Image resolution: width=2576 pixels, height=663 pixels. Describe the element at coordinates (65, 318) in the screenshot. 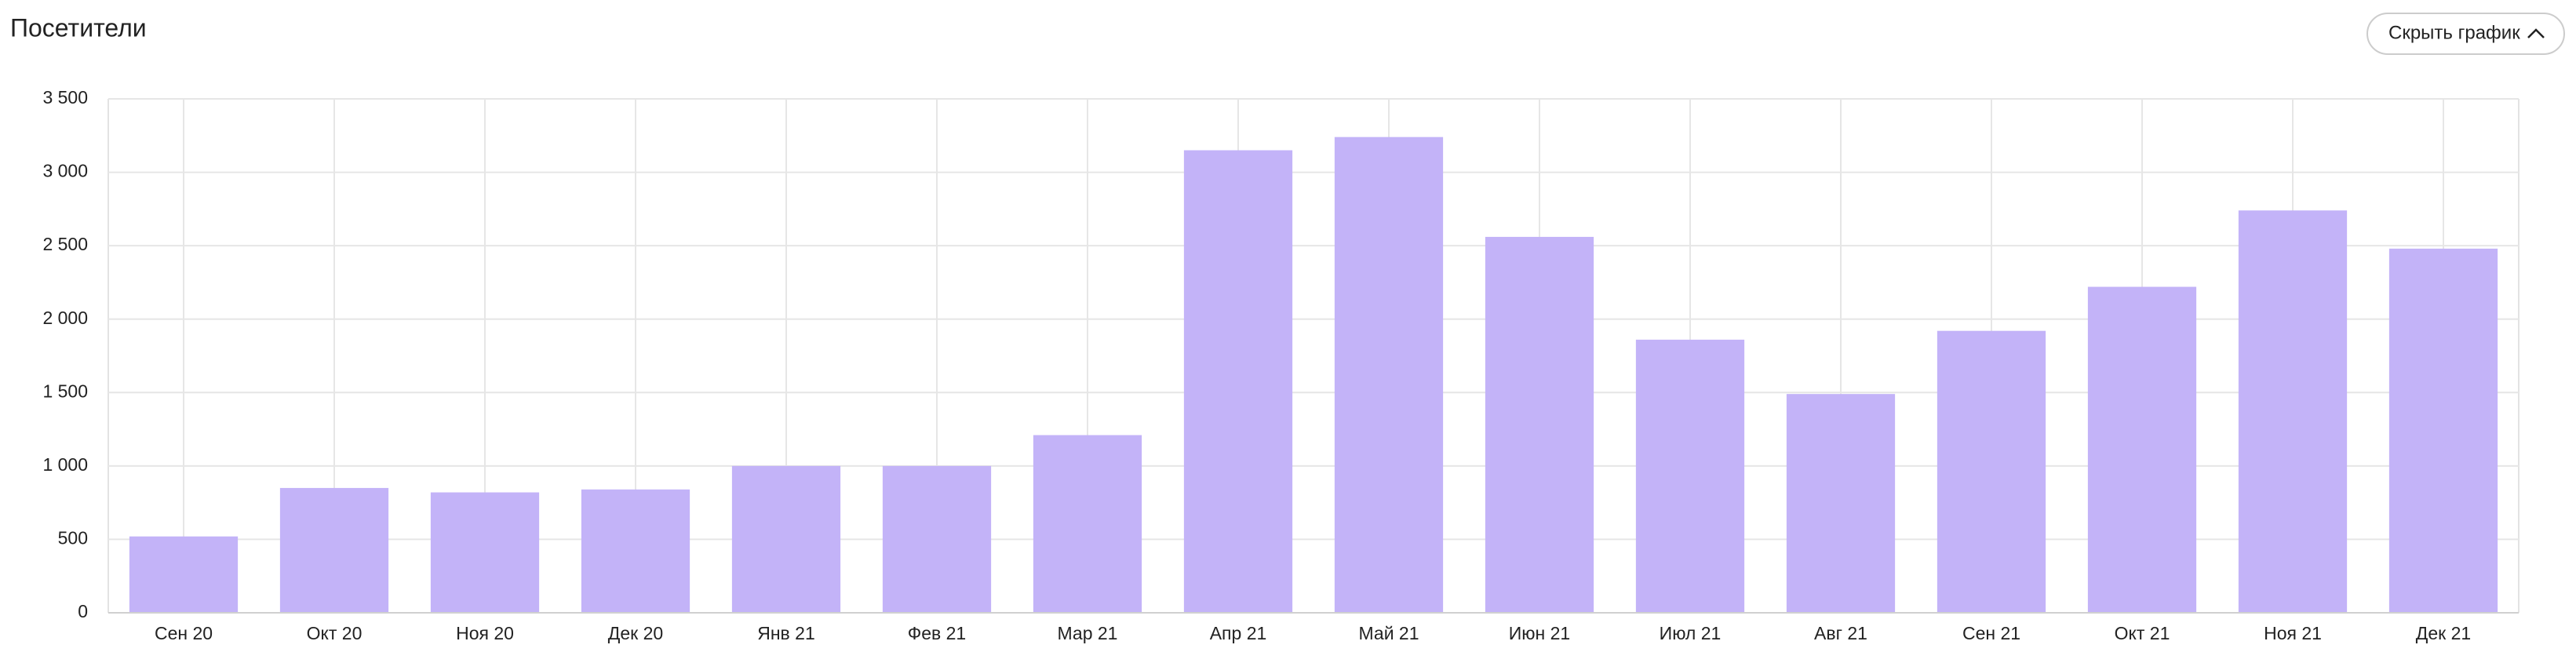

I see `y-tick-label: 2 000` at that location.